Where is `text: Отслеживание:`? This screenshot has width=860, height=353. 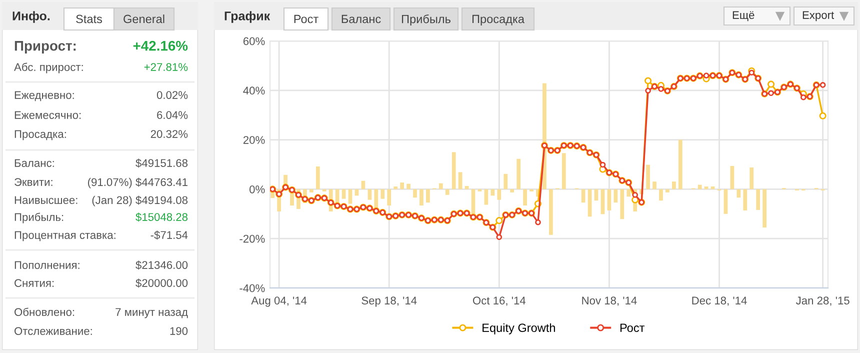 text: Отслеживание: is located at coordinates (53, 331).